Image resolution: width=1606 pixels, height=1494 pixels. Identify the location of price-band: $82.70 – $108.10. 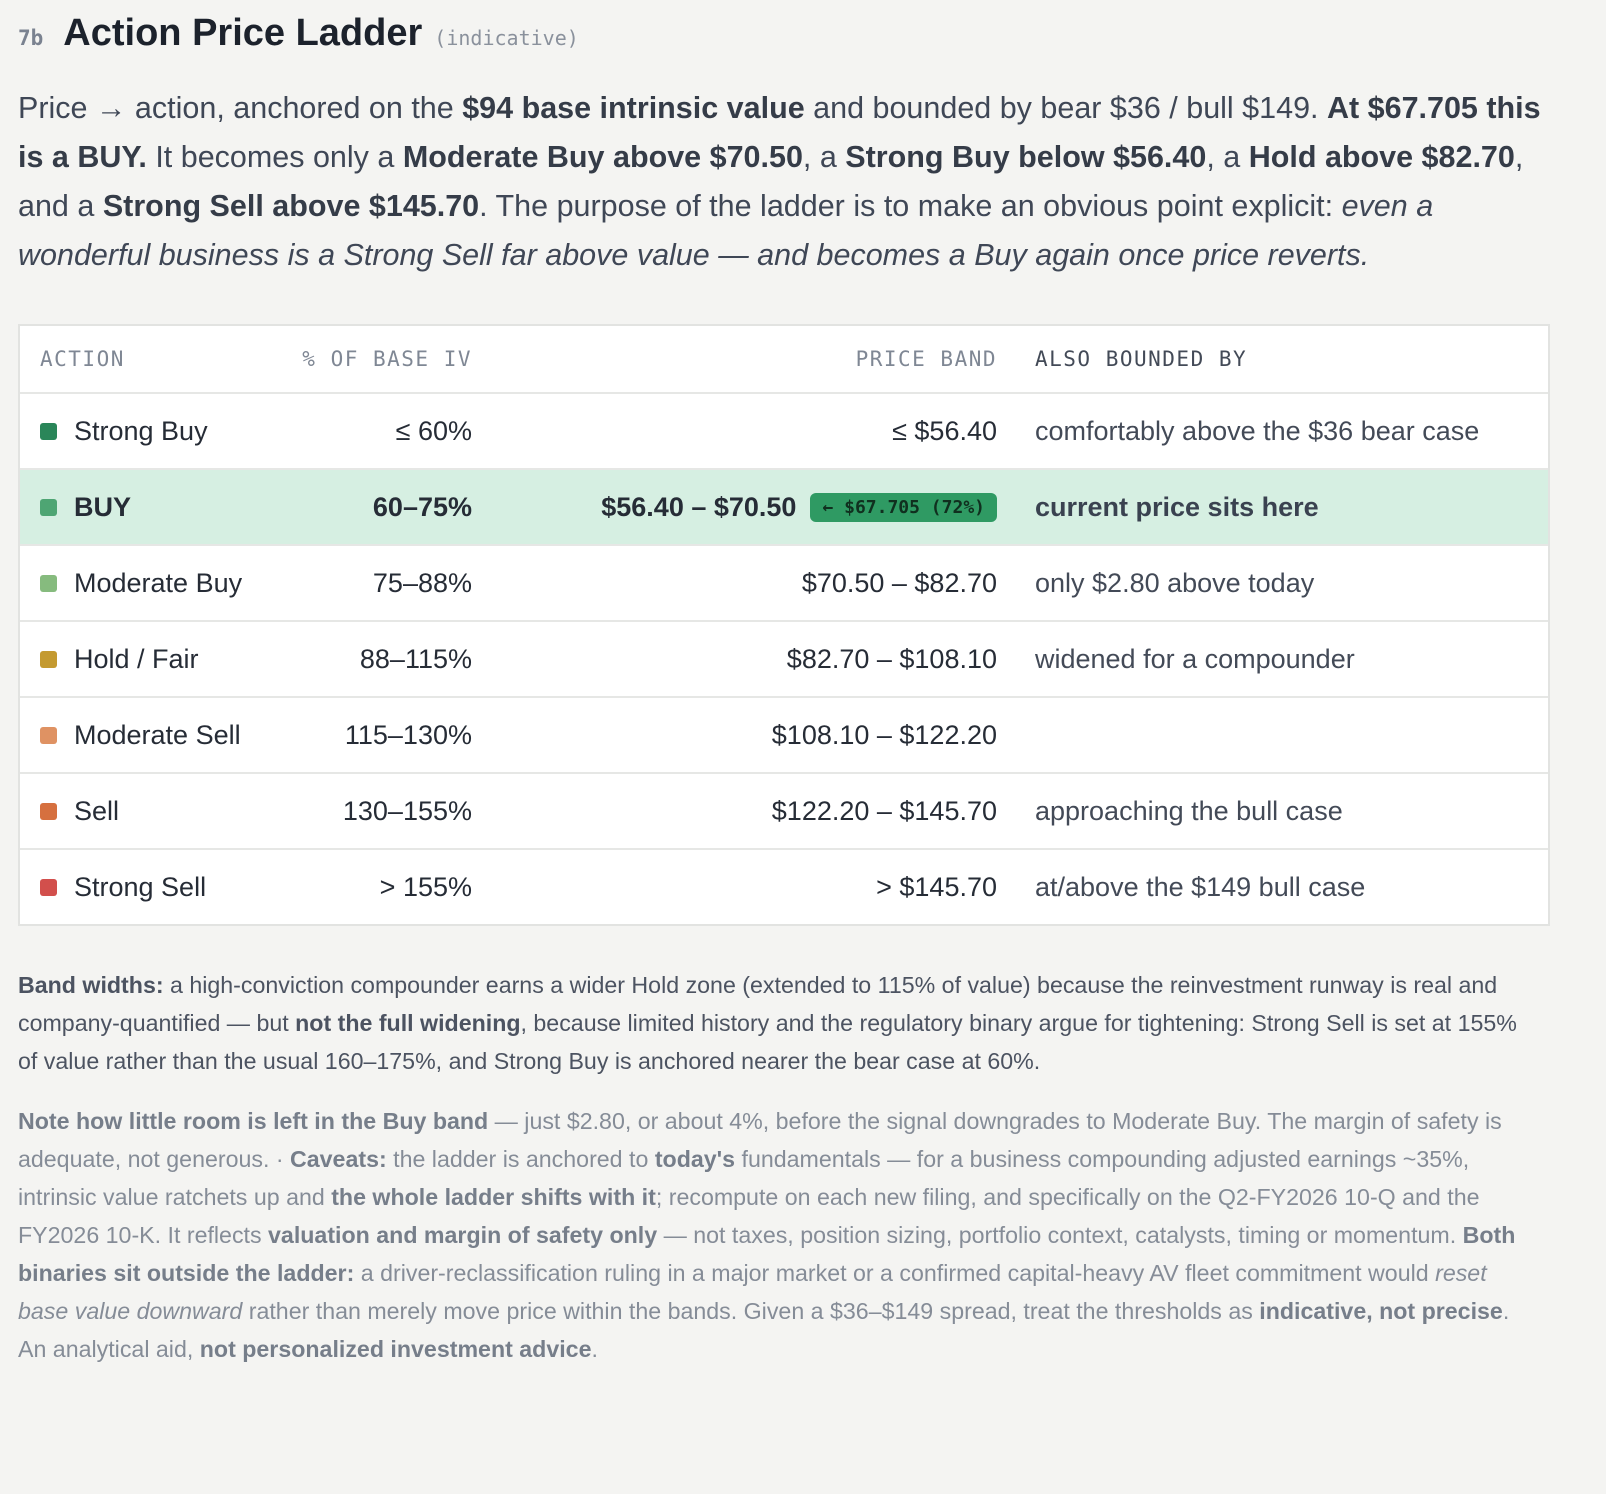
(891, 658).